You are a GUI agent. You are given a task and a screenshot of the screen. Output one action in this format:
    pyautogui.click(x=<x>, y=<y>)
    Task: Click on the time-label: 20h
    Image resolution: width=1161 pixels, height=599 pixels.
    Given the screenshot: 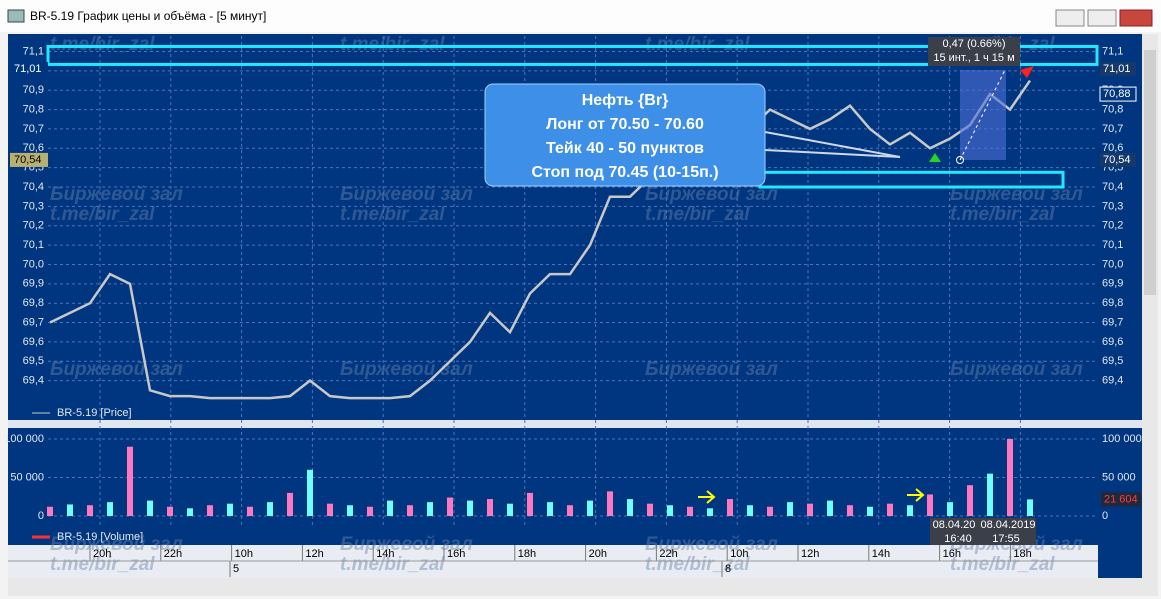 What is the action you would take?
    pyautogui.click(x=102, y=554)
    